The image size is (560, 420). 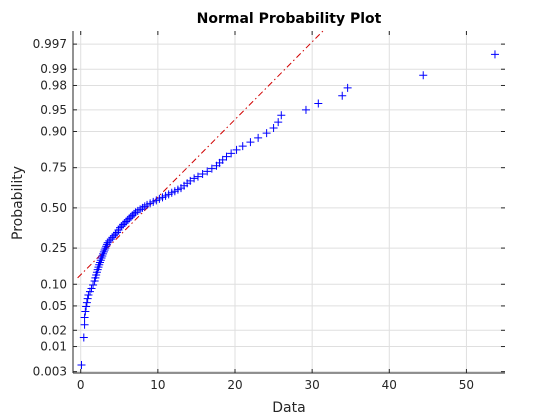 What do you see at coordinates (157, 385) in the screenshot?
I see `x-tick-label: 10` at bounding box center [157, 385].